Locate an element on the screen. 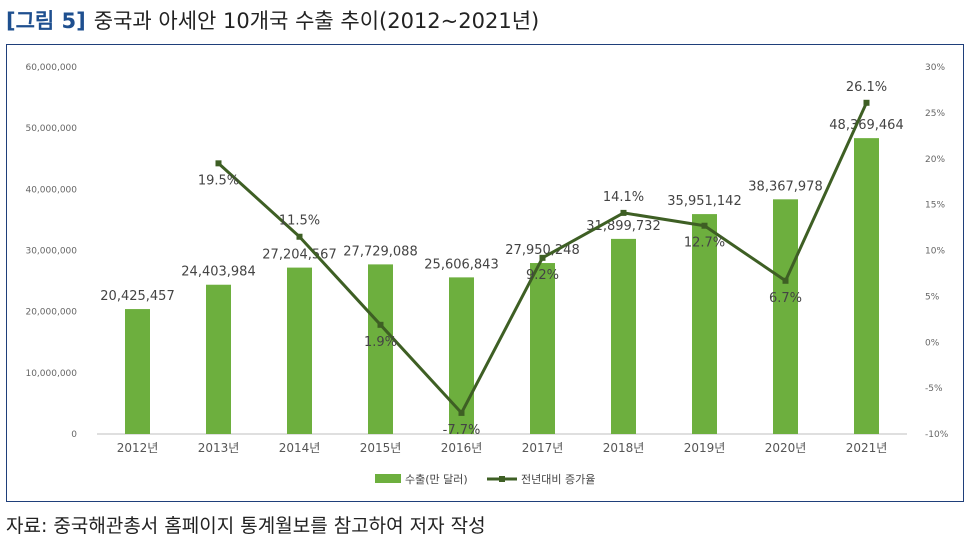  y-left-tick-label: 60,000,000 is located at coordinates (51, 68).